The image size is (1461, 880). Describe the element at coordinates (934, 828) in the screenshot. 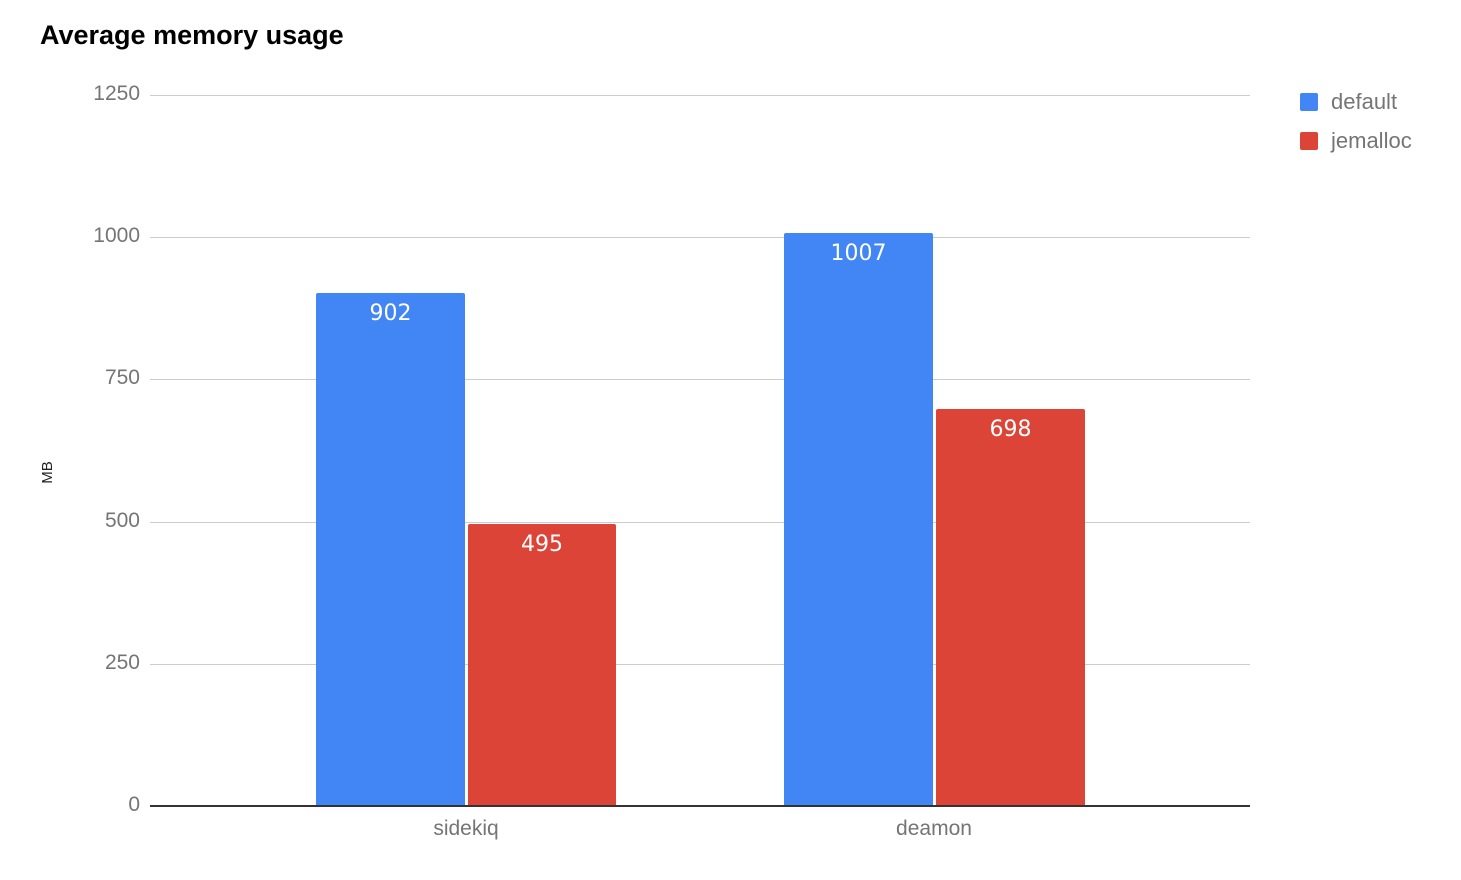

I see `x-tick-deamon: deamon` at that location.